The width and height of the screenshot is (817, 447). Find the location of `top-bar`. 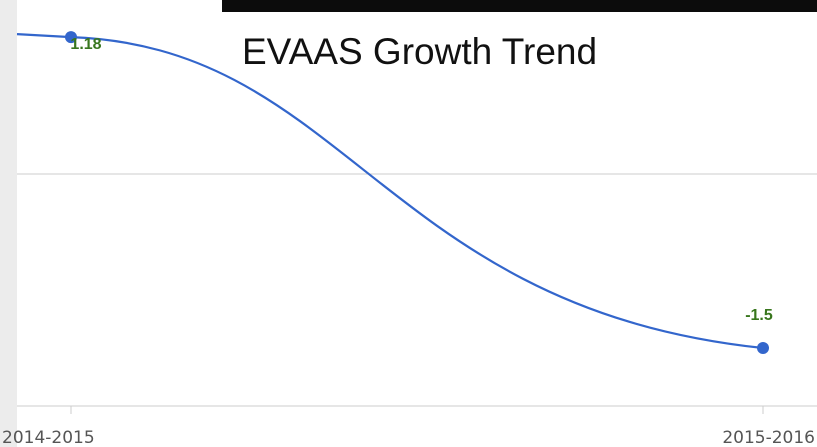

top-bar is located at coordinates (519, 6).